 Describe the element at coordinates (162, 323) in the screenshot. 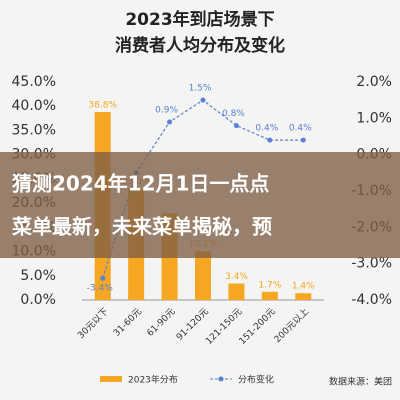

I see `x-tick-label: 61-90元` at that location.